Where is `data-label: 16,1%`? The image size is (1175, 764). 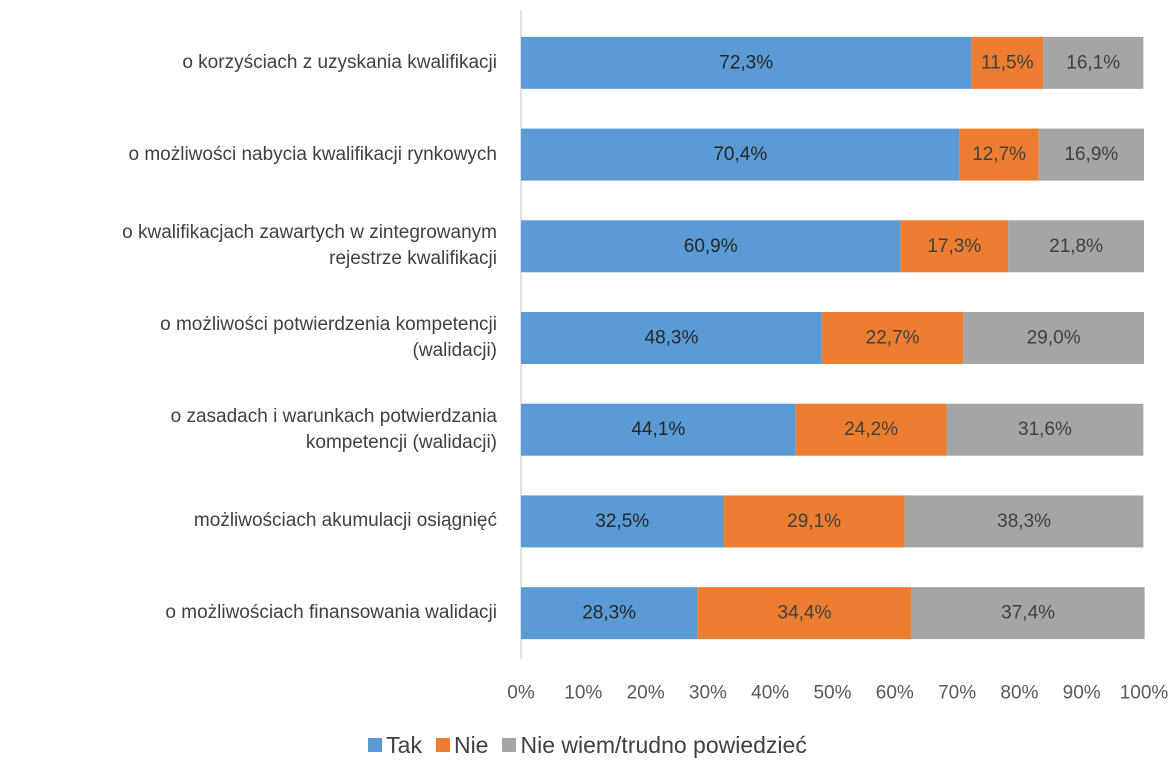 data-label: 16,1% is located at coordinates (1093, 62).